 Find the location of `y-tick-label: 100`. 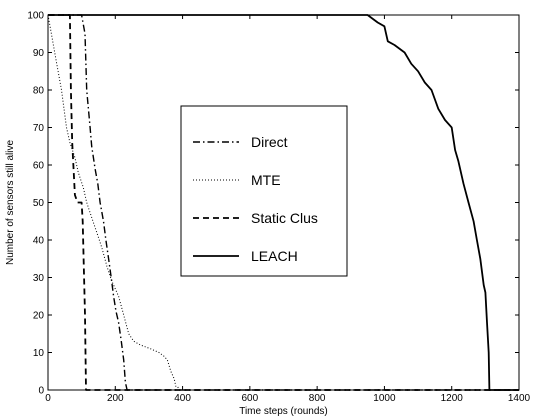

y-tick-label: 100 is located at coordinates (35, 16).